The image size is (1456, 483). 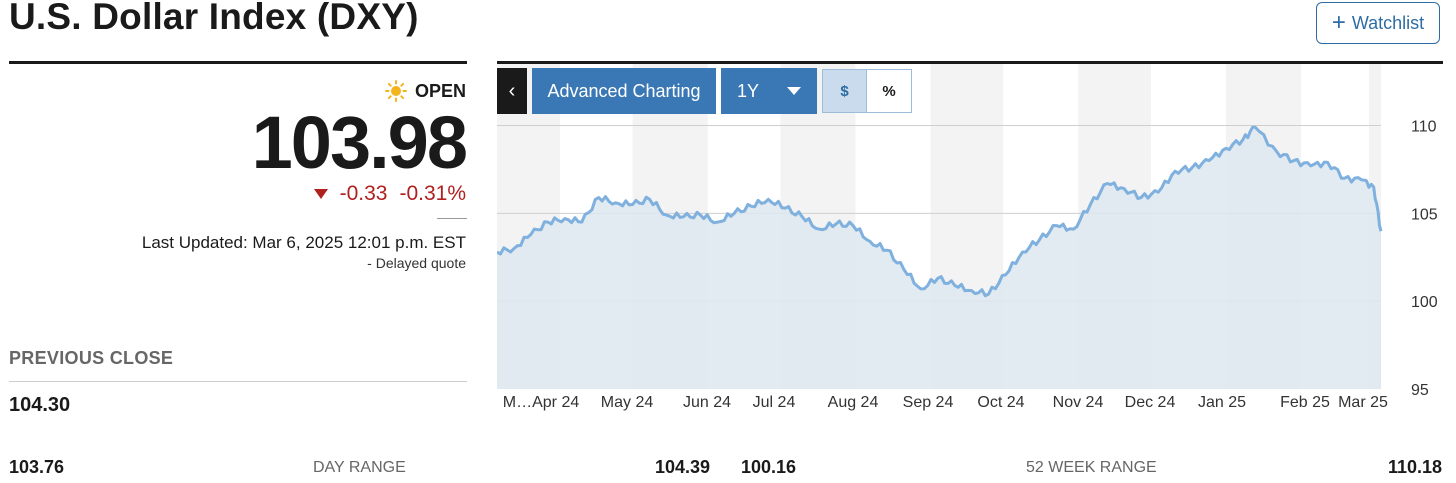 I want to click on y-tick-label: 100, so click(x=1424, y=302).